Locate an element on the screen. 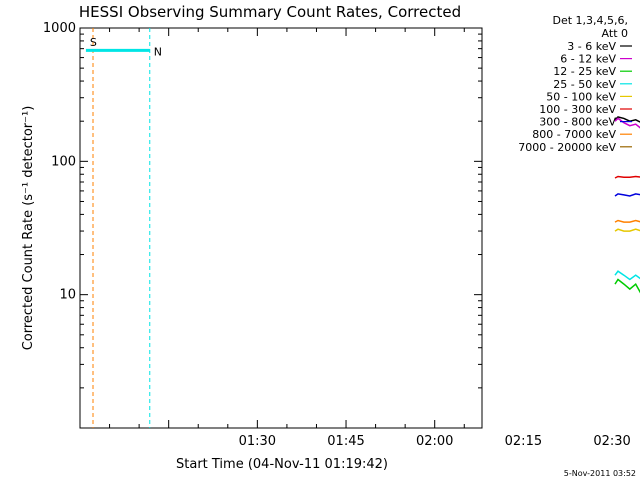 This screenshot has height=480, width=640. y-tick-label: 1000 is located at coordinates (59, 28).